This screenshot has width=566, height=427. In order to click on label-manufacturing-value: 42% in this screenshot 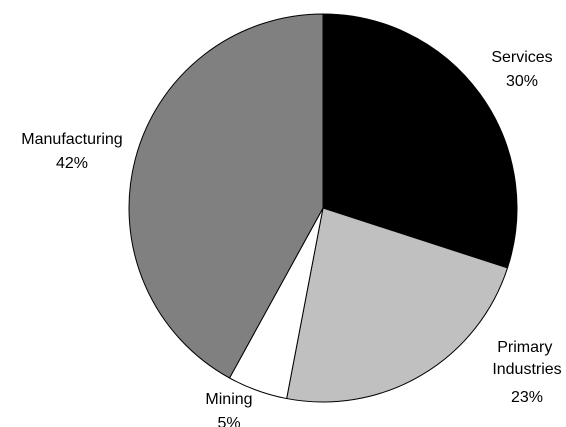, I will do `click(72, 163)`.